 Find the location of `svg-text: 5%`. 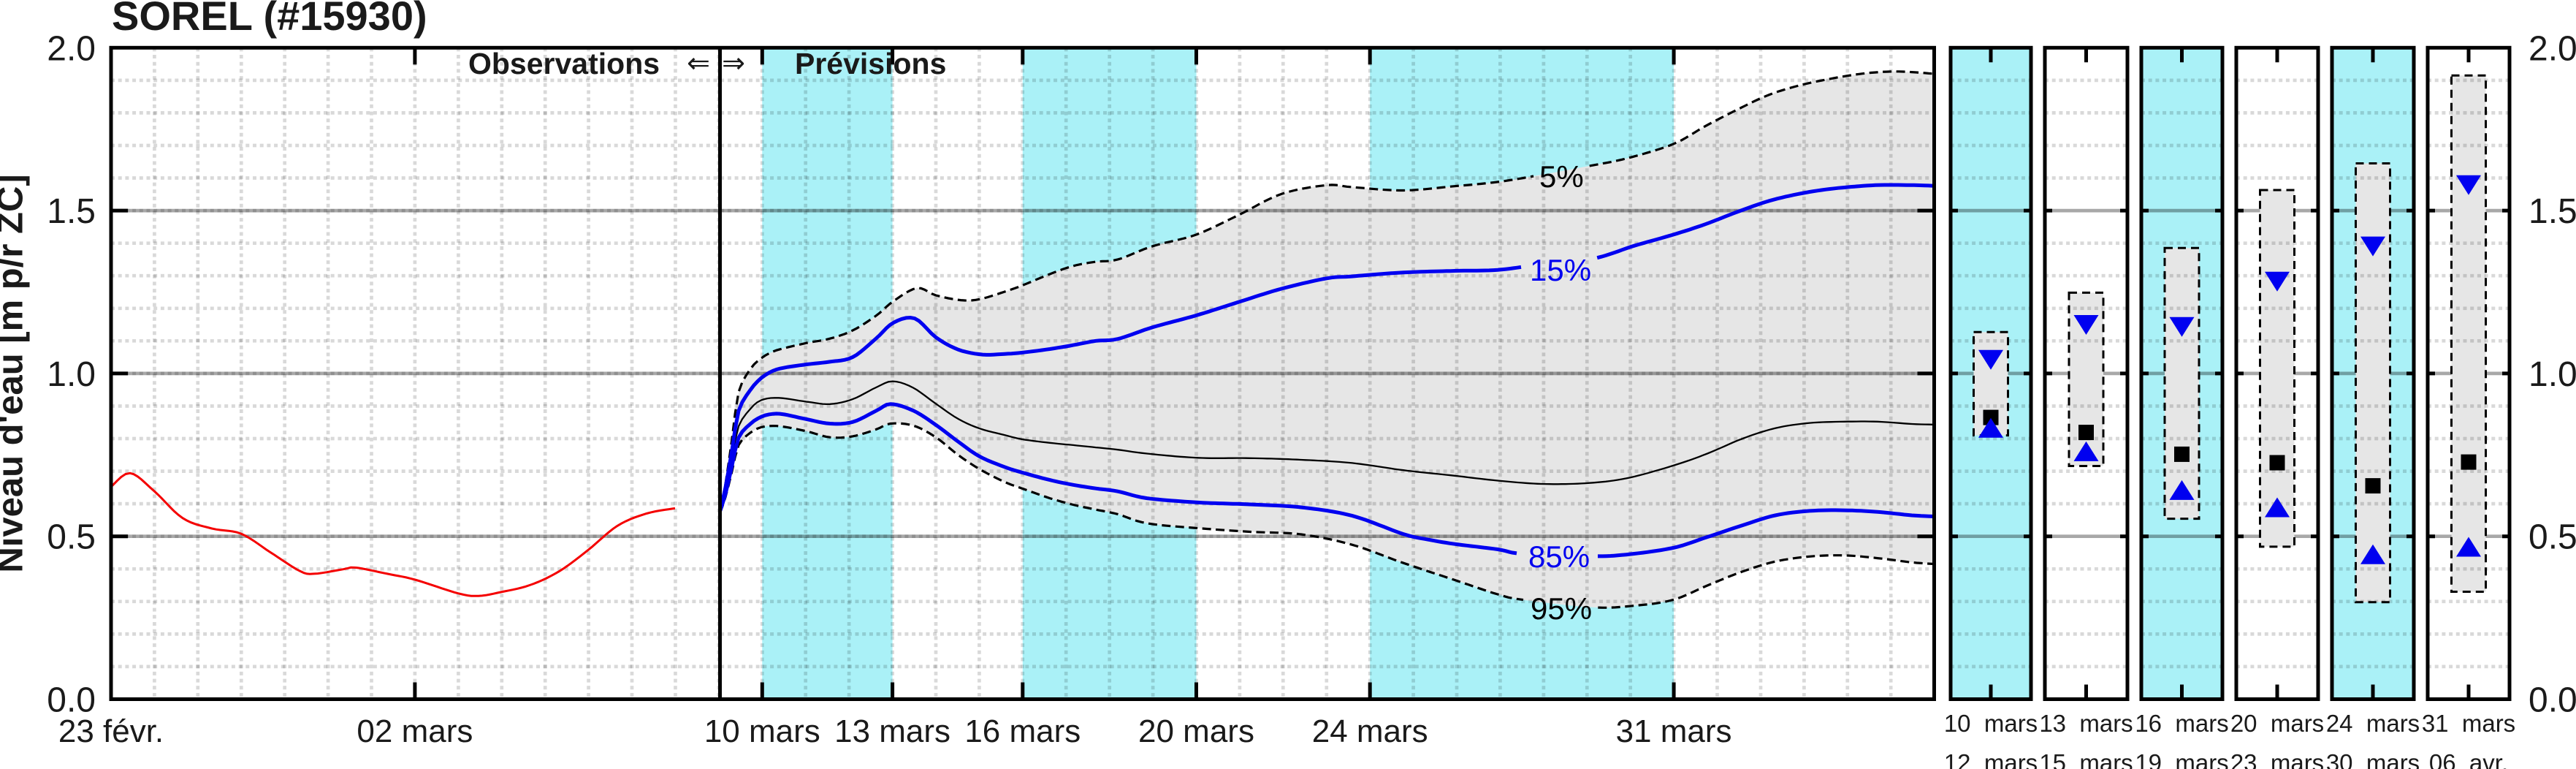

svg-text: 5% is located at coordinates (1561, 176).